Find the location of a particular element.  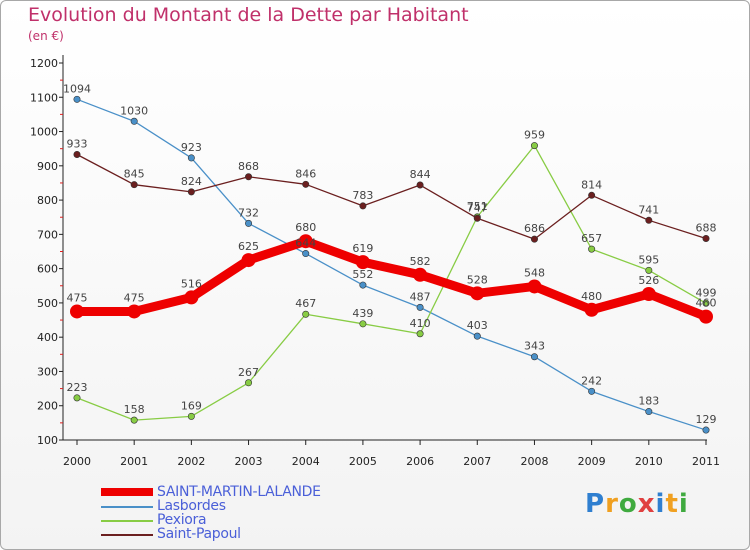

x-tick-label: 2001 is located at coordinates (134, 461).